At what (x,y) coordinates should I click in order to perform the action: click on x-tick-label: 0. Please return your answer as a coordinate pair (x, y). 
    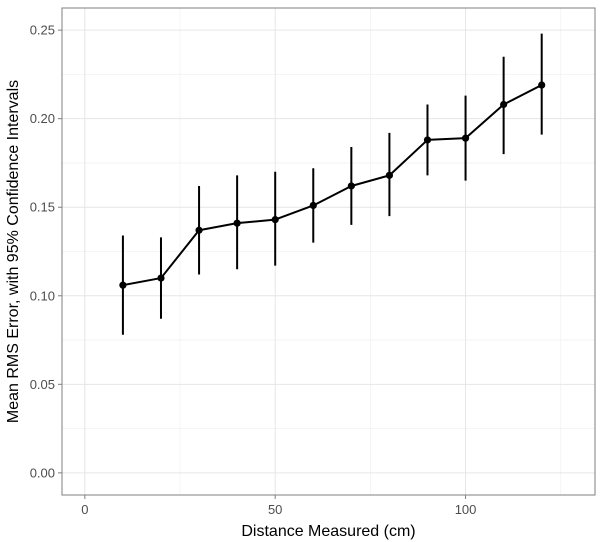
    Looking at the image, I should click on (84, 509).